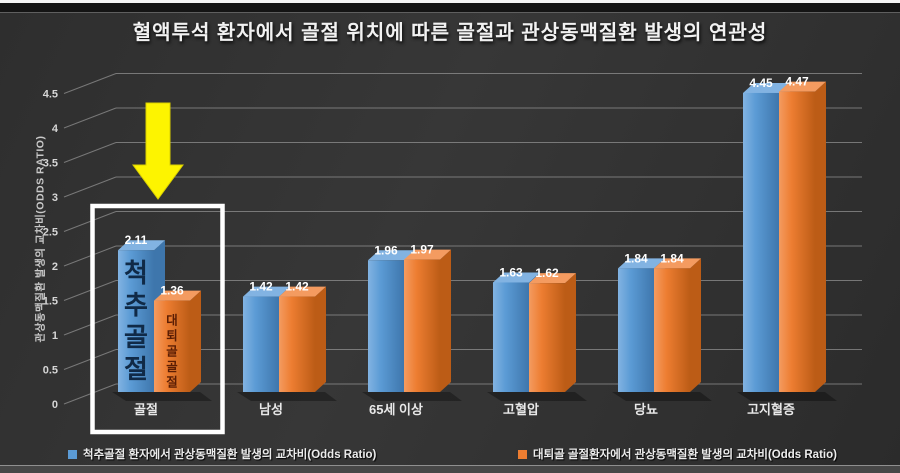 The width and height of the screenshot is (900, 473). Describe the element at coordinates (522, 454) in the screenshot. I see `legend-swatch-orange-icon` at that location.